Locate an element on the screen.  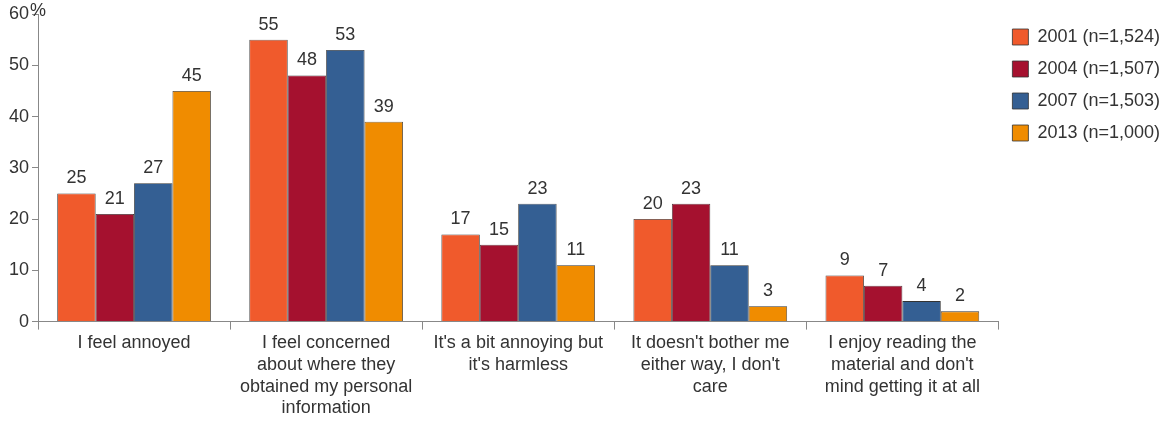
data-label: 9 is located at coordinates (844, 259).